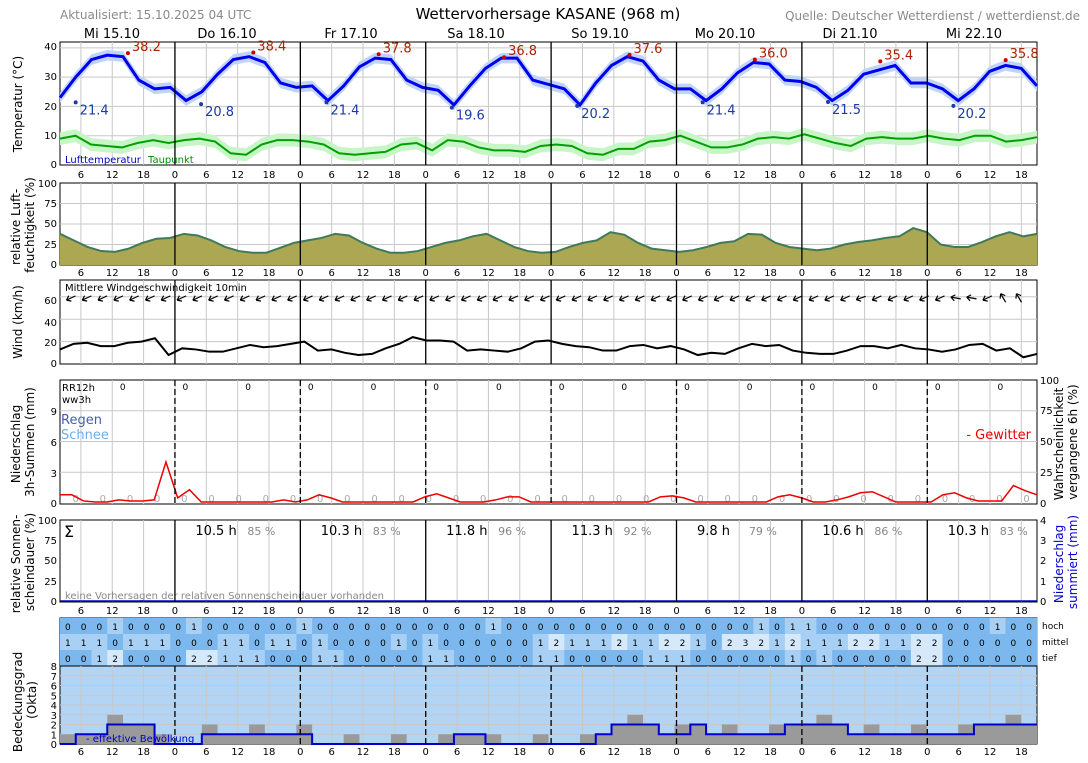 The height and width of the screenshot is (763, 1088). Describe the element at coordinates (23, 225) in the screenshot. I see `humidity-axis-label: relative Luft- feuchtigkeit (%)` at that location.